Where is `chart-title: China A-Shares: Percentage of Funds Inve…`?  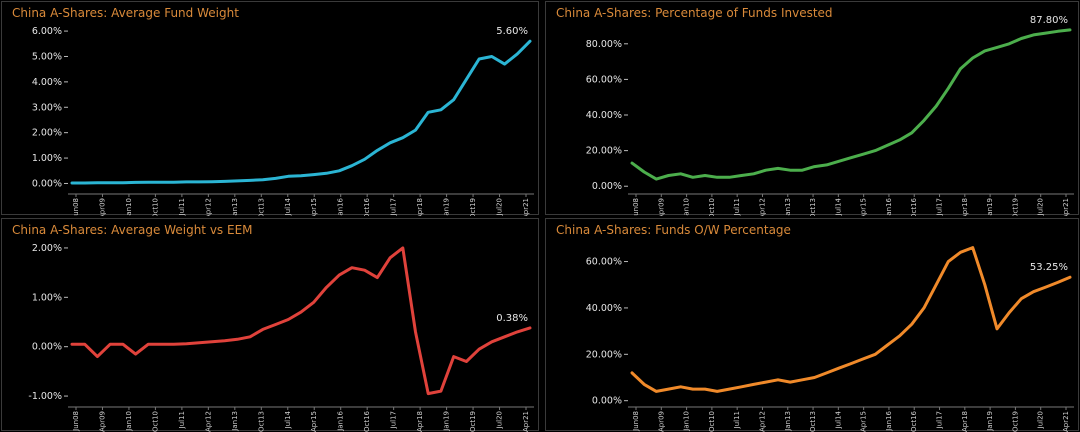 chart-title: China A-Shares: Percentage of Funds Inve… is located at coordinates (694, 13).